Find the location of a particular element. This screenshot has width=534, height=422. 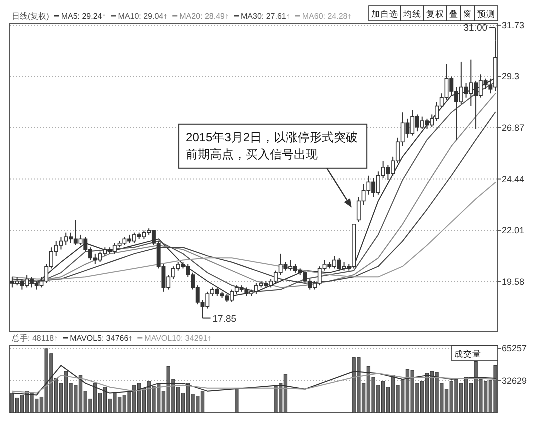

annotation: 17.85 is located at coordinates (224, 319).